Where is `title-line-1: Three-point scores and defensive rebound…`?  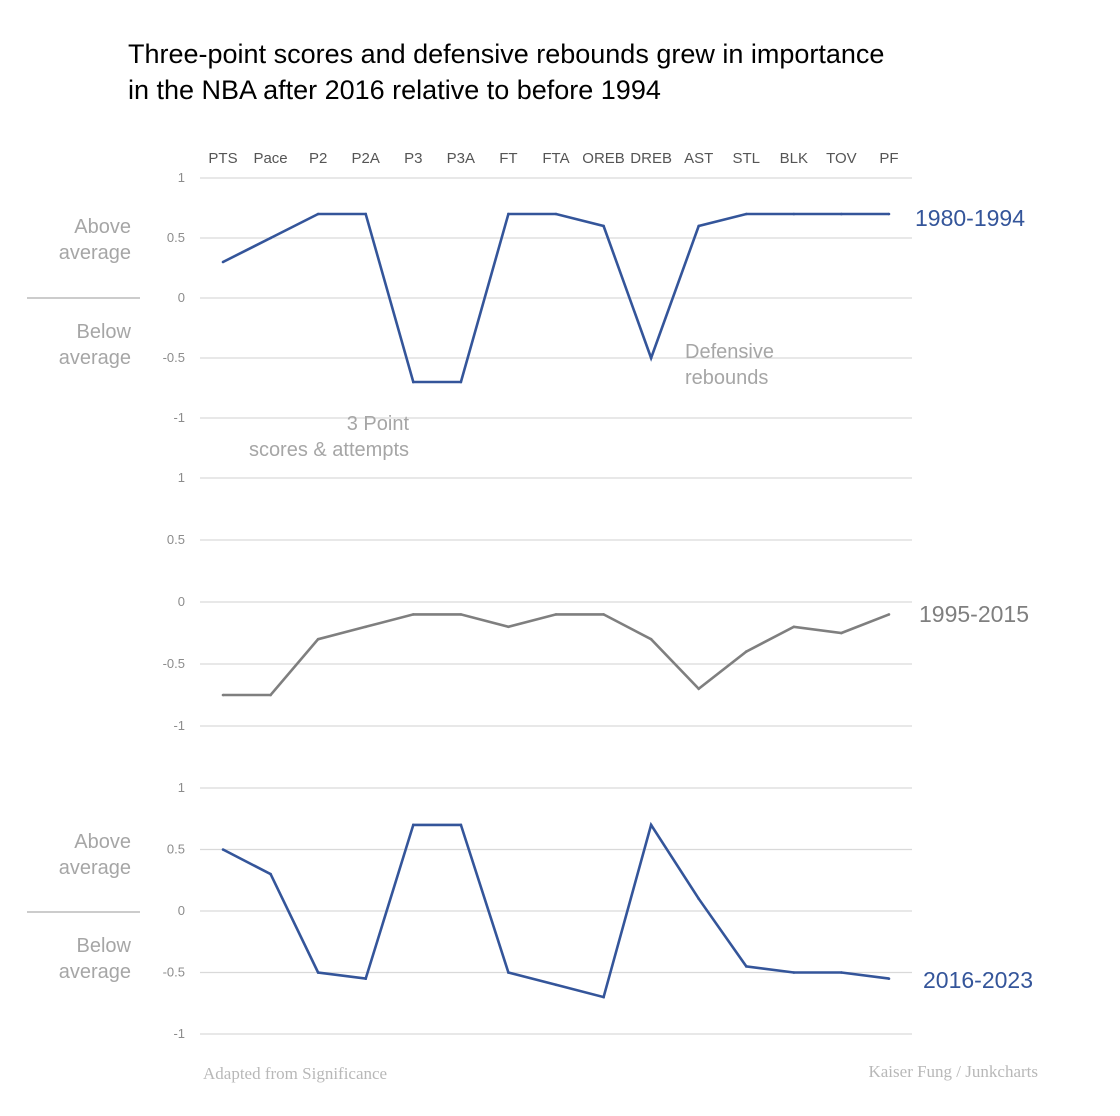 title-line-1: Three-point scores and defensive rebound… is located at coordinates (506, 54).